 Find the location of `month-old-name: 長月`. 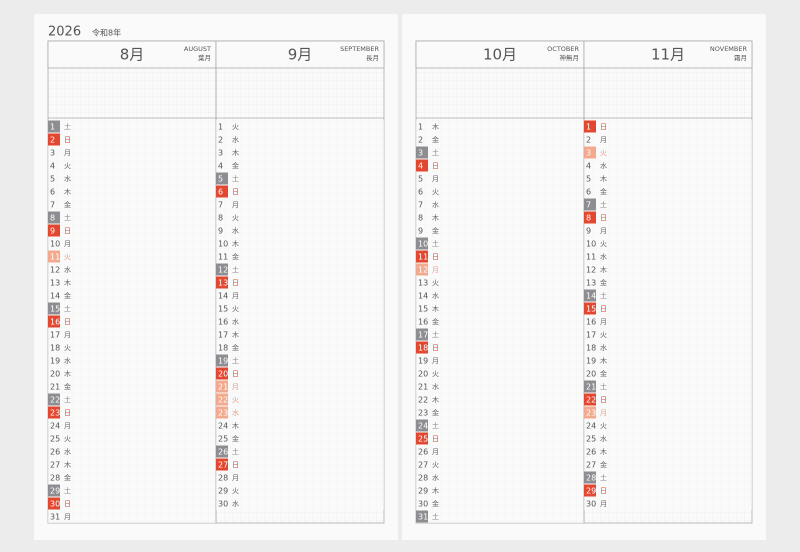

month-old-name: 長月 is located at coordinates (372, 58).